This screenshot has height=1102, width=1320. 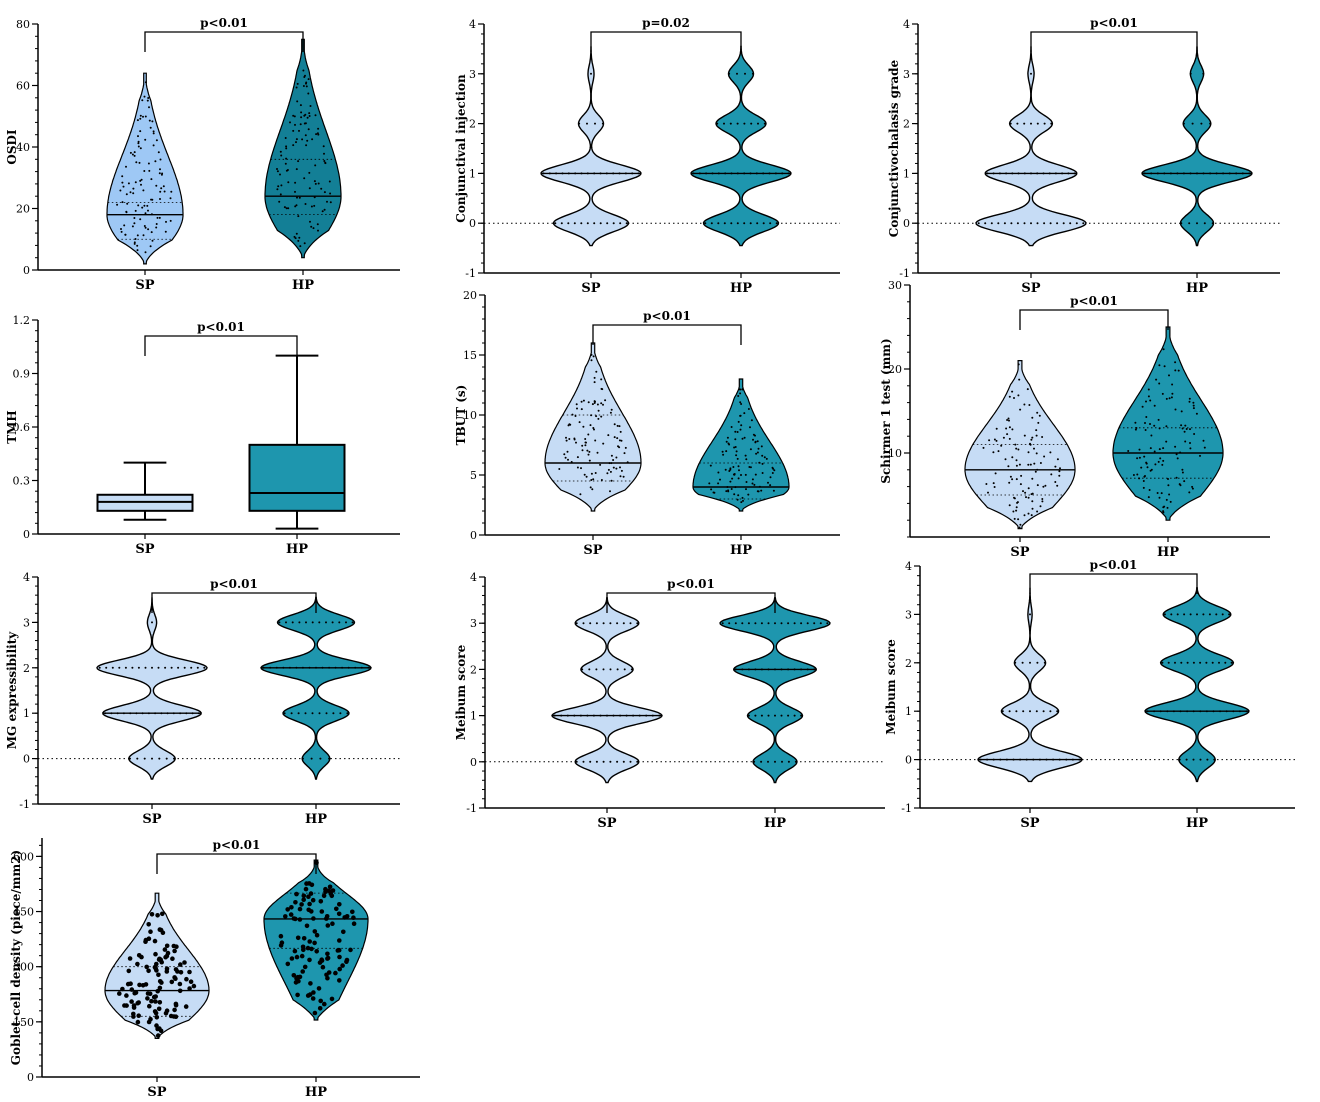 I want to click on violin-SP, so click(x=1030, y=685).